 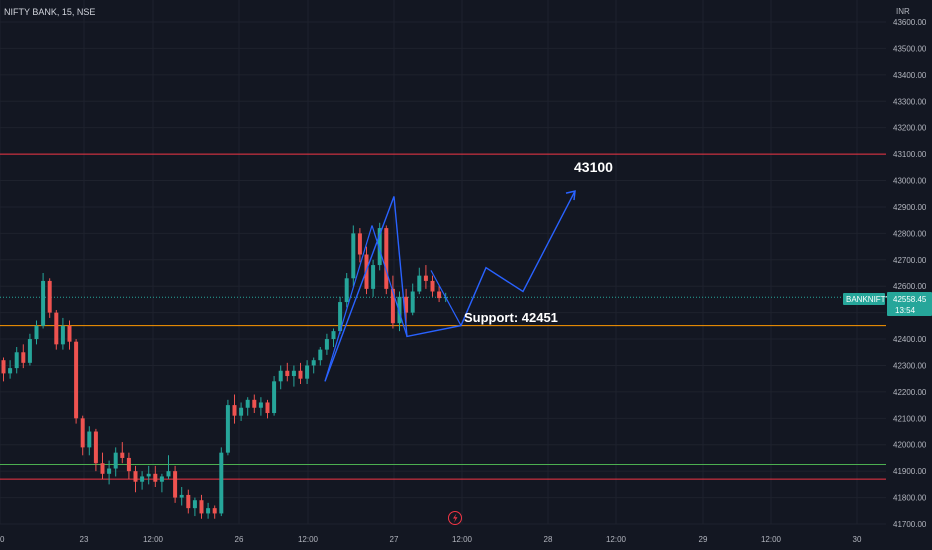 I want to click on price-tick-label: 43000.00, so click(x=910, y=181).